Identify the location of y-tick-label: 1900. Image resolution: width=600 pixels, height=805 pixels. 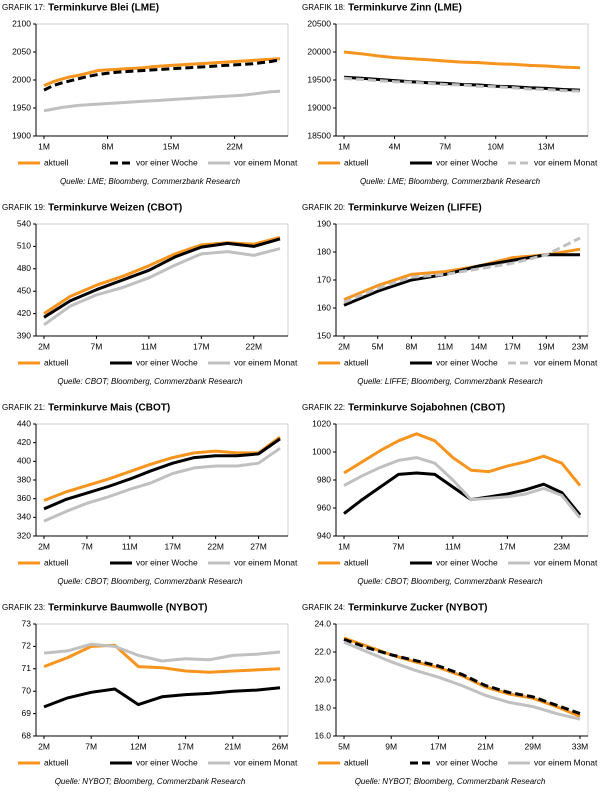
(21, 135).